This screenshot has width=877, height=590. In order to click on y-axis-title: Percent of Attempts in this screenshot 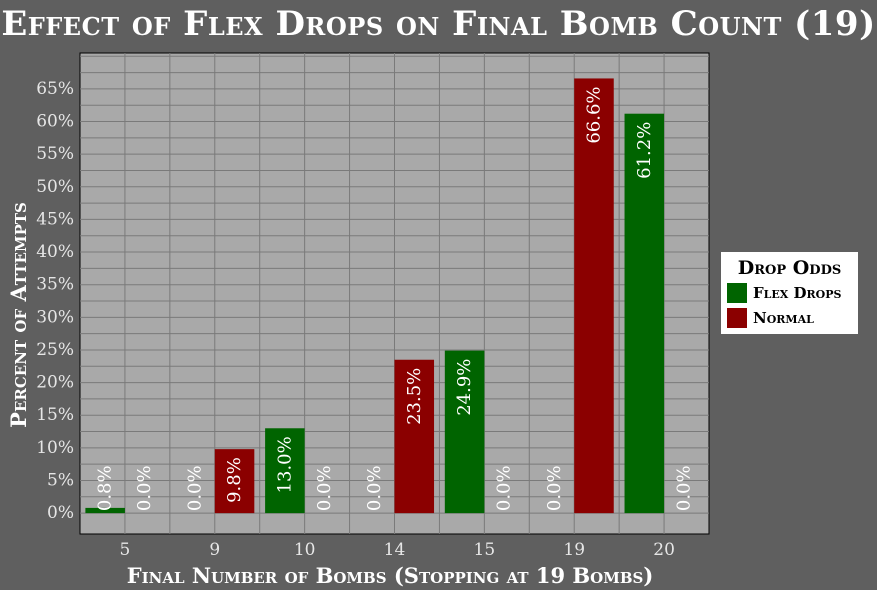, I will do `click(18, 315)`.